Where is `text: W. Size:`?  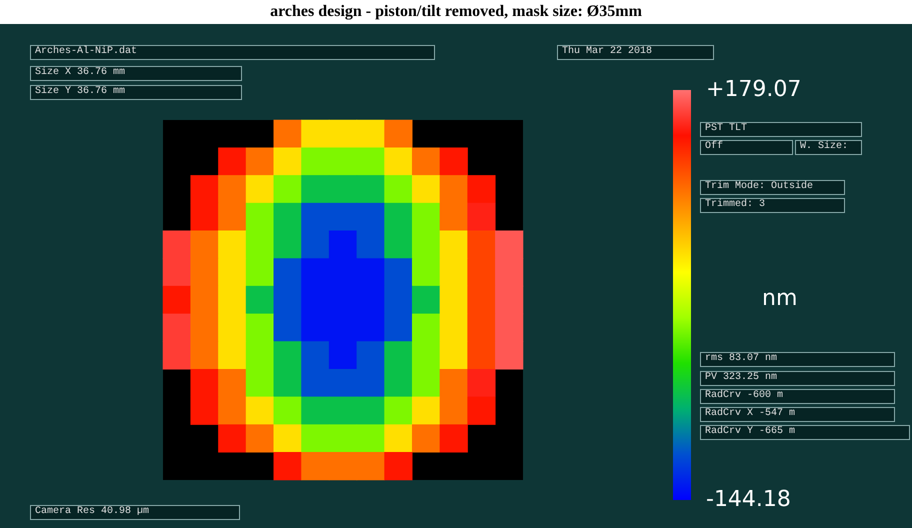
text: W. Size: is located at coordinates (828, 147).